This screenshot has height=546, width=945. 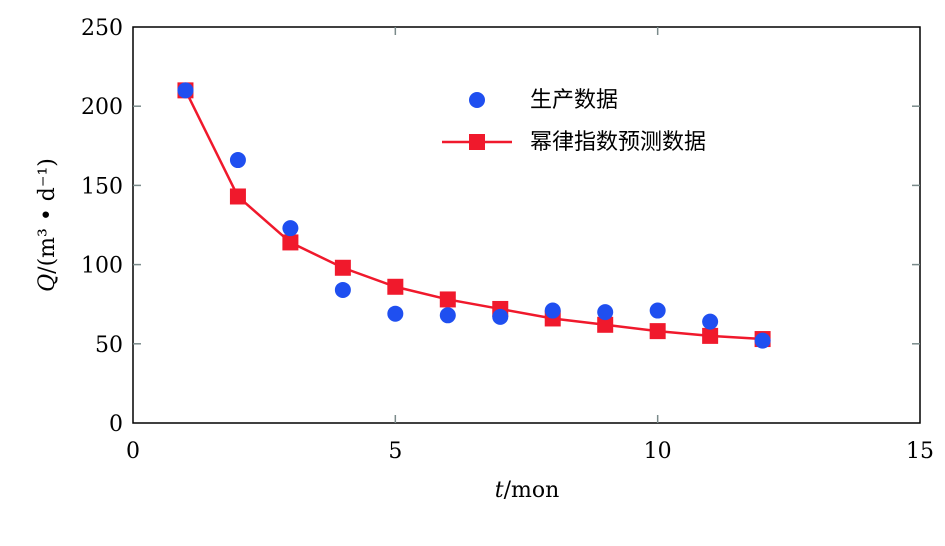 What do you see at coordinates (920, 451) in the screenshot?
I see `x-tick-label: 15` at bounding box center [920, 451].